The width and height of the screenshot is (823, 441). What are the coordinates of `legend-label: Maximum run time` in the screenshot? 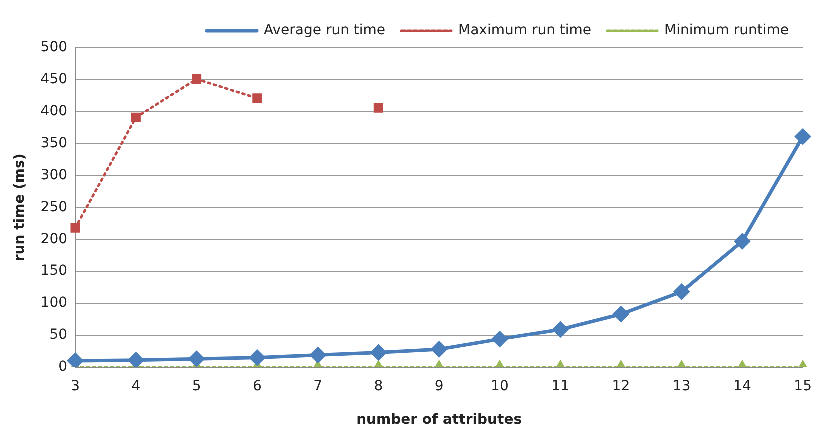 It's located at (525, 30).